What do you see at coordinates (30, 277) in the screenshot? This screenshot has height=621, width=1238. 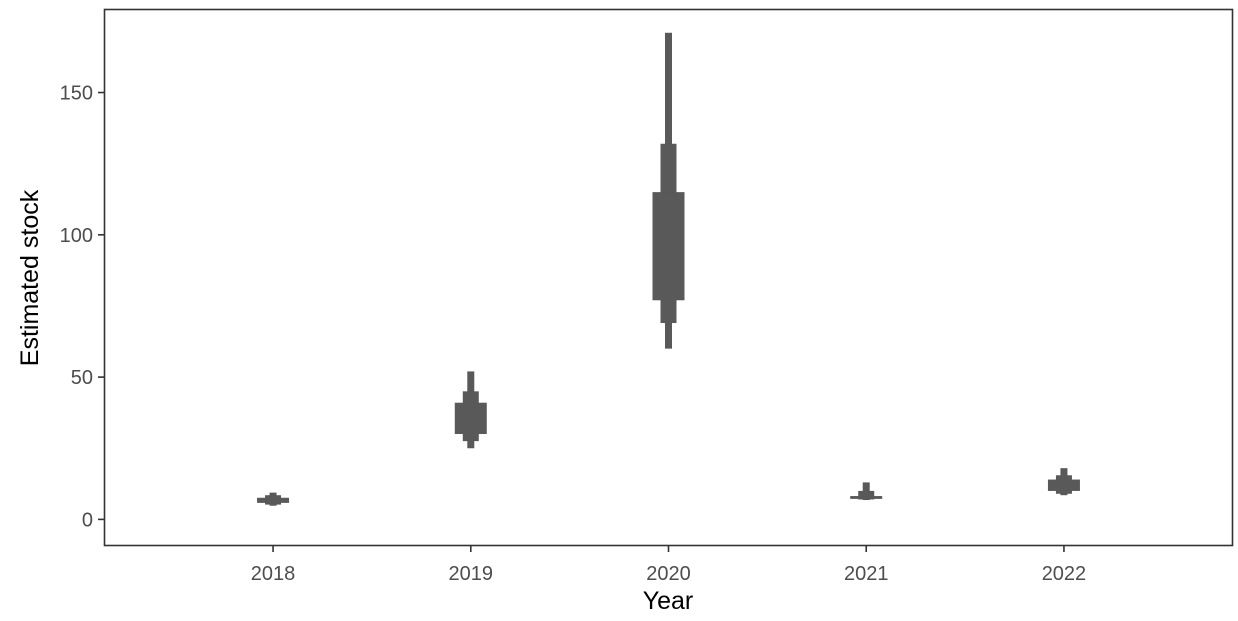 I see `y-axis-title: Estimated stock` at bounding box center [30, 277].